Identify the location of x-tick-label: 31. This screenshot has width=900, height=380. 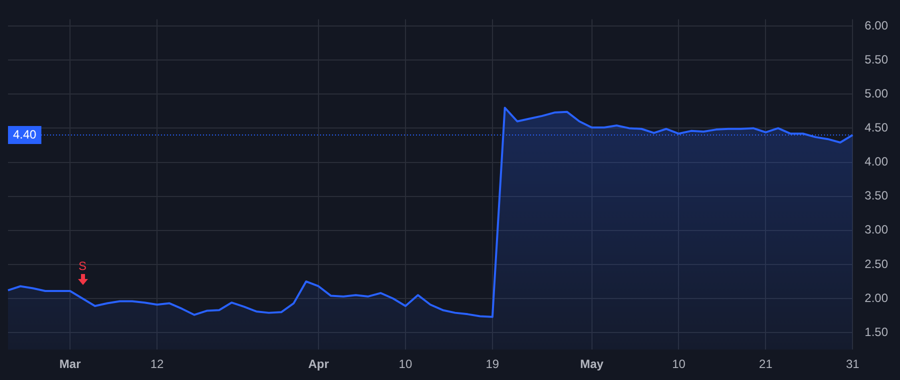
(853, 364).